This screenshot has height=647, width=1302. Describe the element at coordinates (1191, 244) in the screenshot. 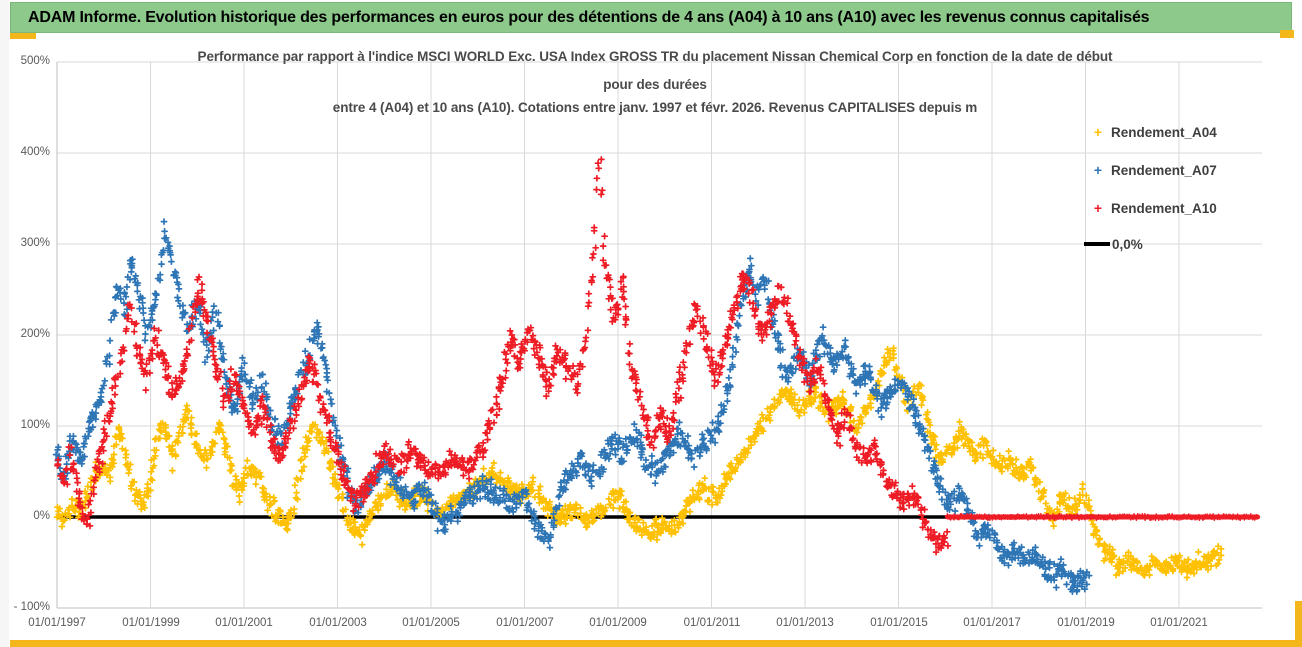

I see `legend-item-zero-line: 0,0%` at that location.